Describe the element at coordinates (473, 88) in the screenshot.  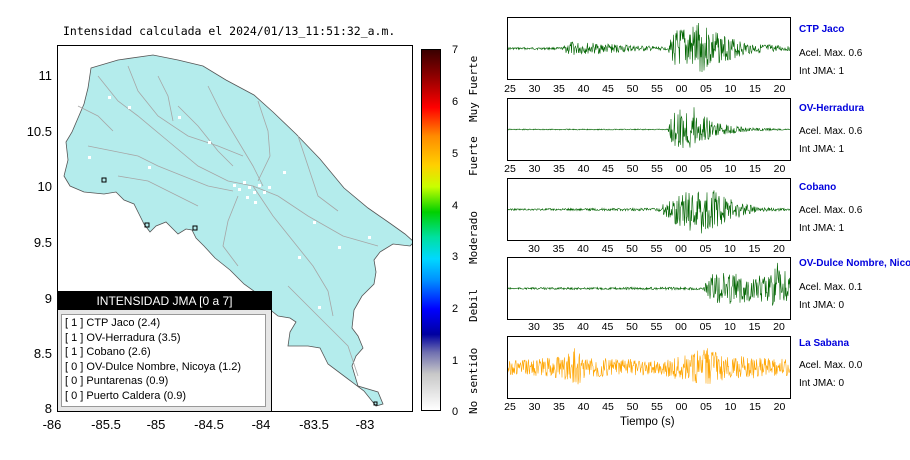
I see `colorbar-category: Muy Fuerte` at that location.